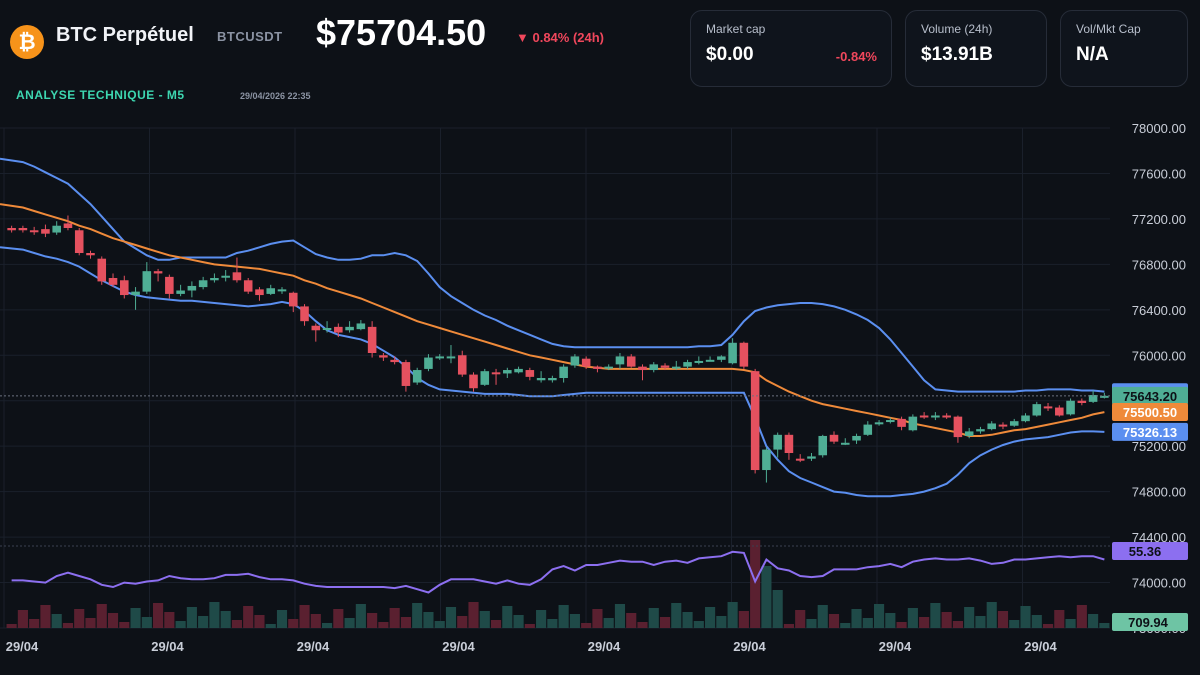 This screenshot has width=1200, height=675. Describe the element at coordinates (167, 646) in the screenshot. I see `x-axis-tick-label: 29/04` at that location.